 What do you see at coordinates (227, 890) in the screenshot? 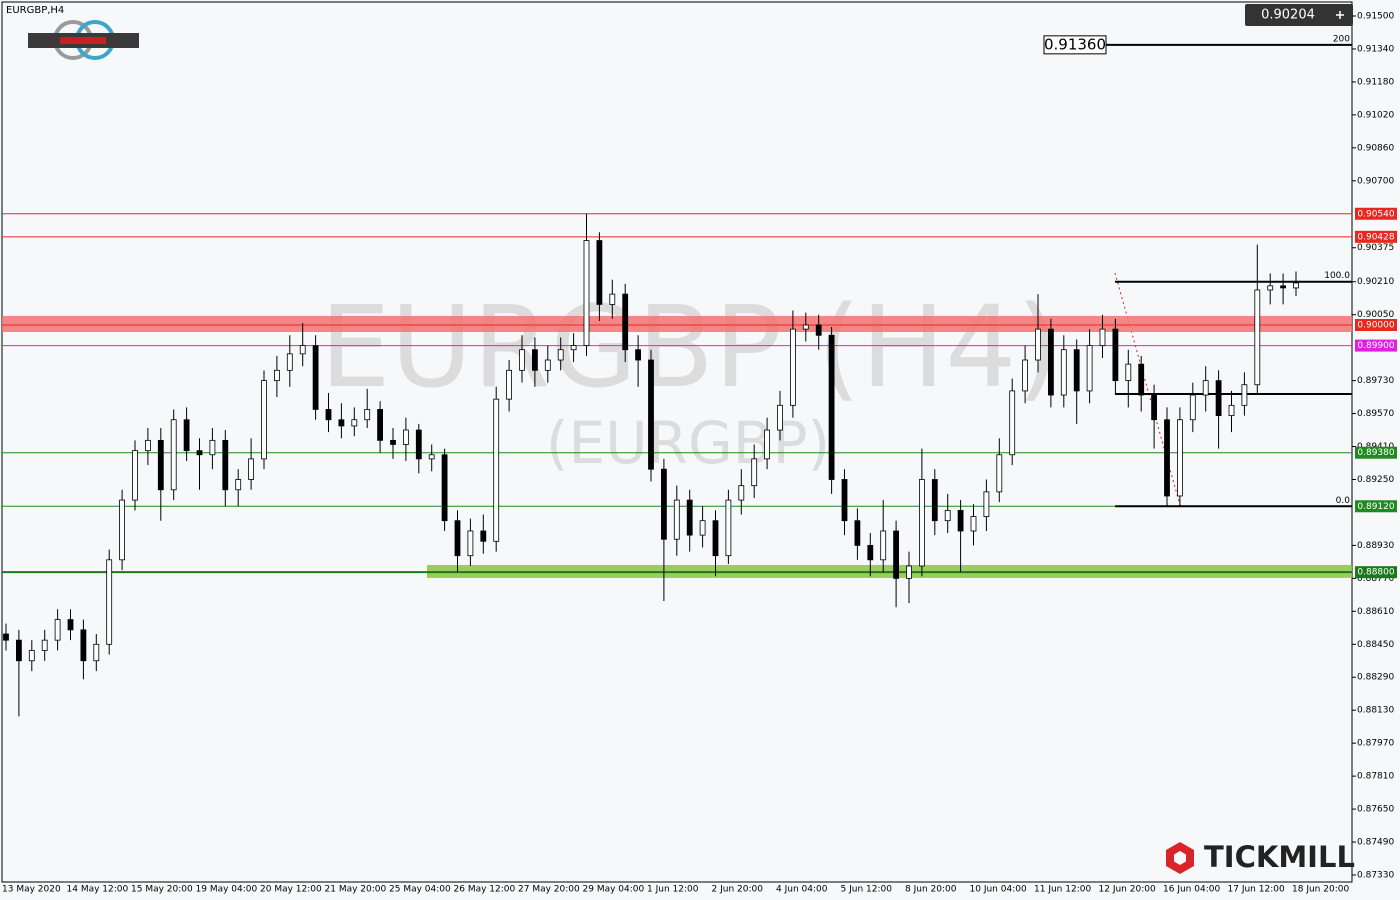
I see `x-tick-label: 19 May 04:00` at bounding box center [227, 890].